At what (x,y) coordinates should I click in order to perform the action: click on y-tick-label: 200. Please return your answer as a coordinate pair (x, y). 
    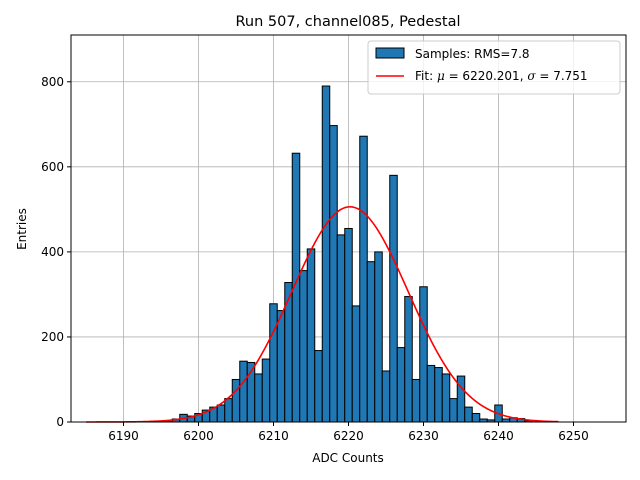
    Looking at the image, I should click on (52, 337).